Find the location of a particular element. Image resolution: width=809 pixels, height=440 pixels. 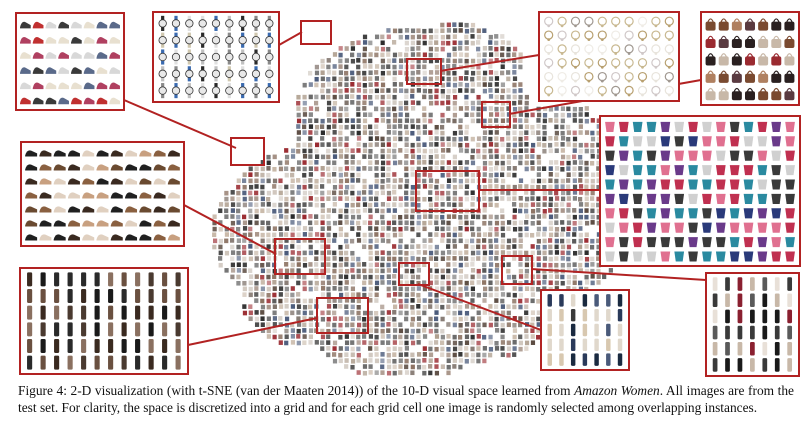

highlight-box-inset-sandals is located at coordinates (300, 256).